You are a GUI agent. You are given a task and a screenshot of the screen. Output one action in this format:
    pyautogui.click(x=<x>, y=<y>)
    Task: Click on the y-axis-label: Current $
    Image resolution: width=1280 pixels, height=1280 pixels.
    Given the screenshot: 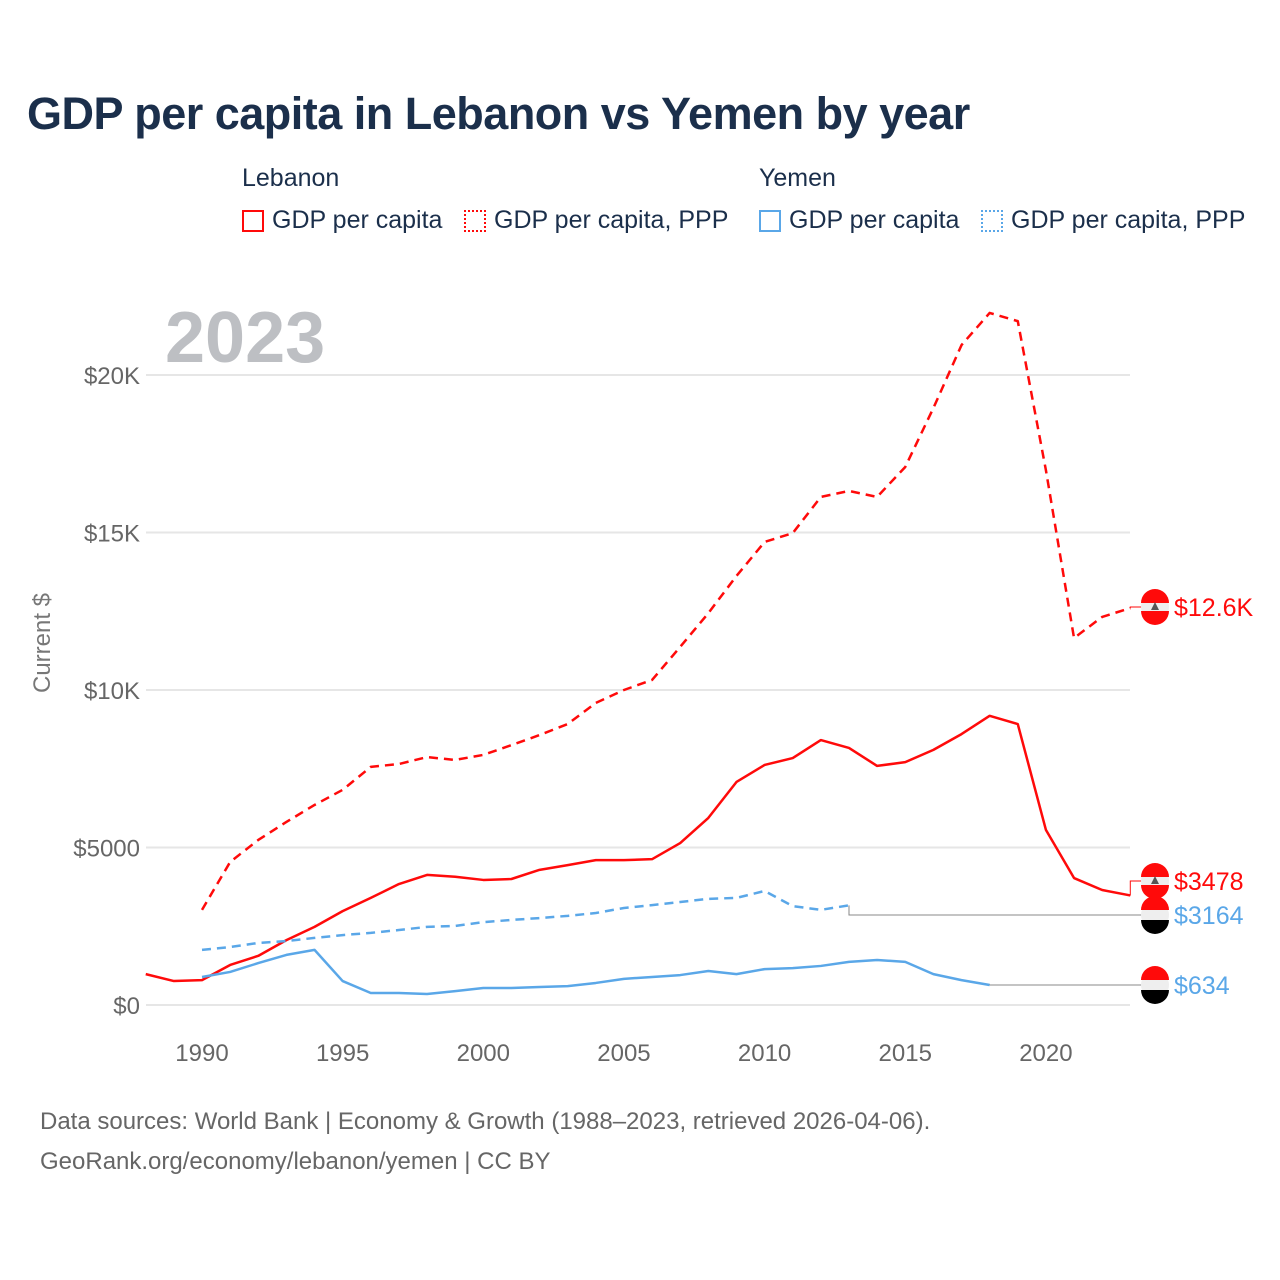 What is the action you would take?
    pyautogui.click(x=42, y=643)
    